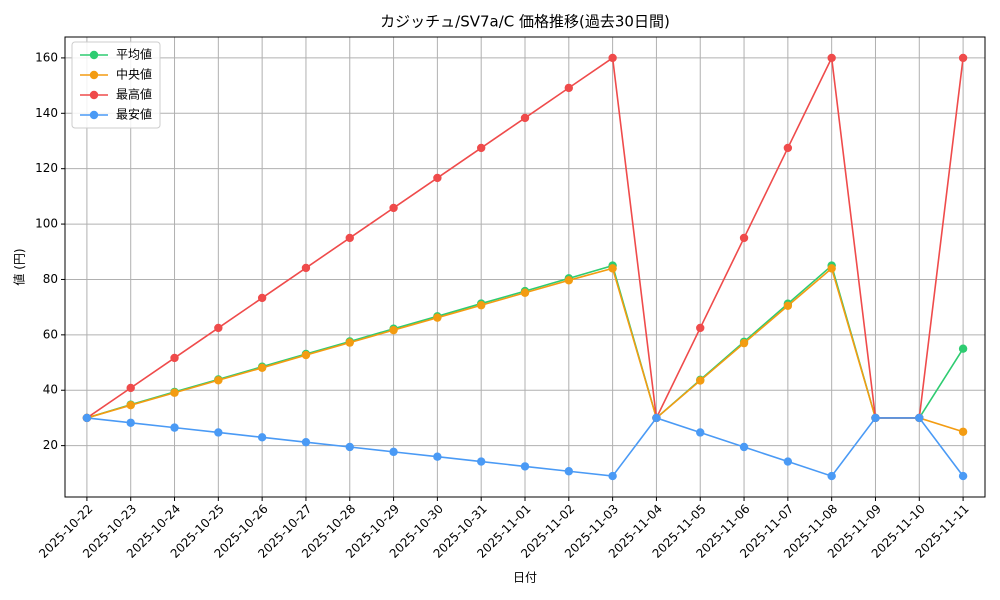 The image size is (1000, 600). I want to click on y-tick-label: 140, so click(46, 113).